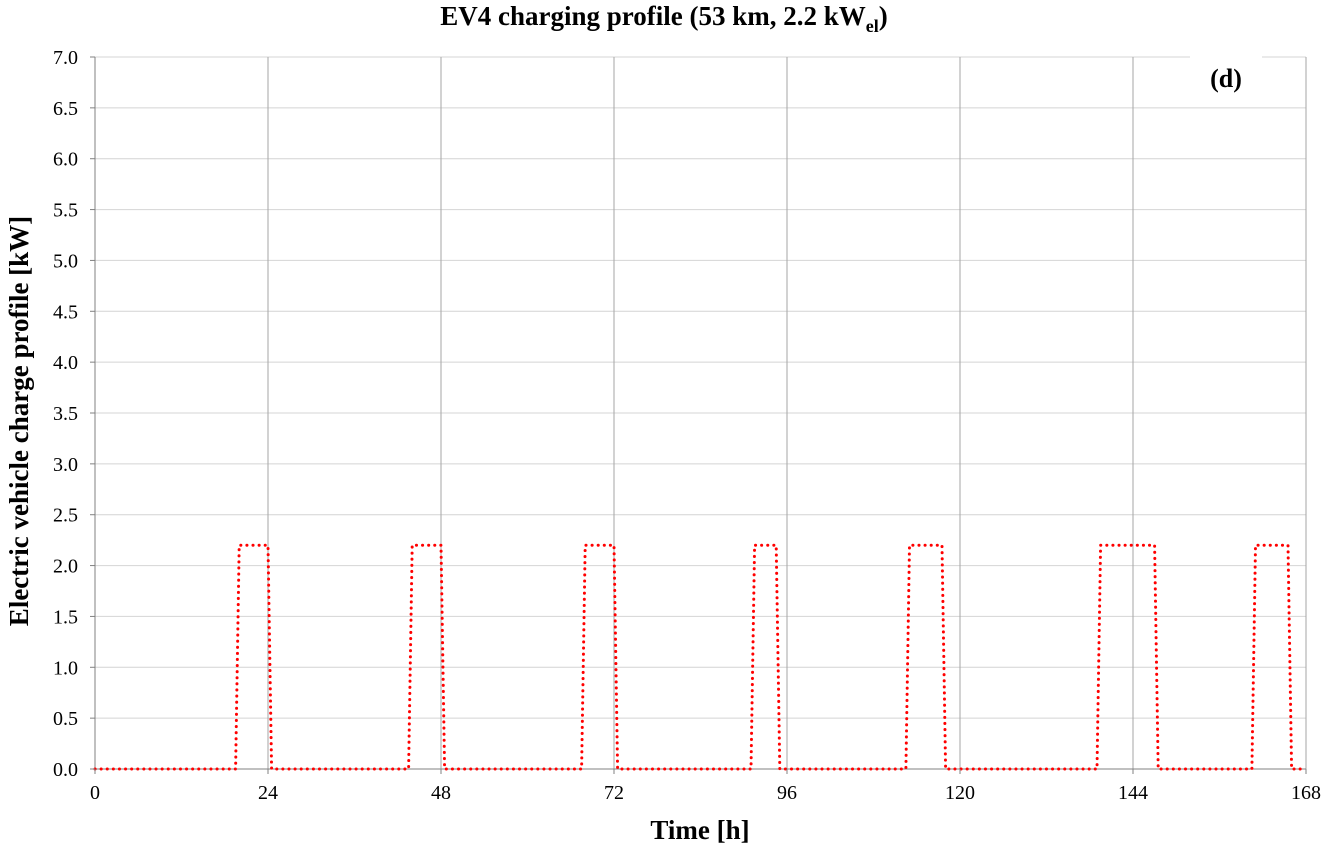  What do you see at coordinates (614, 793) in the screenshot?
I see `x-tick-label: 72` at bounding box center [614, 793].